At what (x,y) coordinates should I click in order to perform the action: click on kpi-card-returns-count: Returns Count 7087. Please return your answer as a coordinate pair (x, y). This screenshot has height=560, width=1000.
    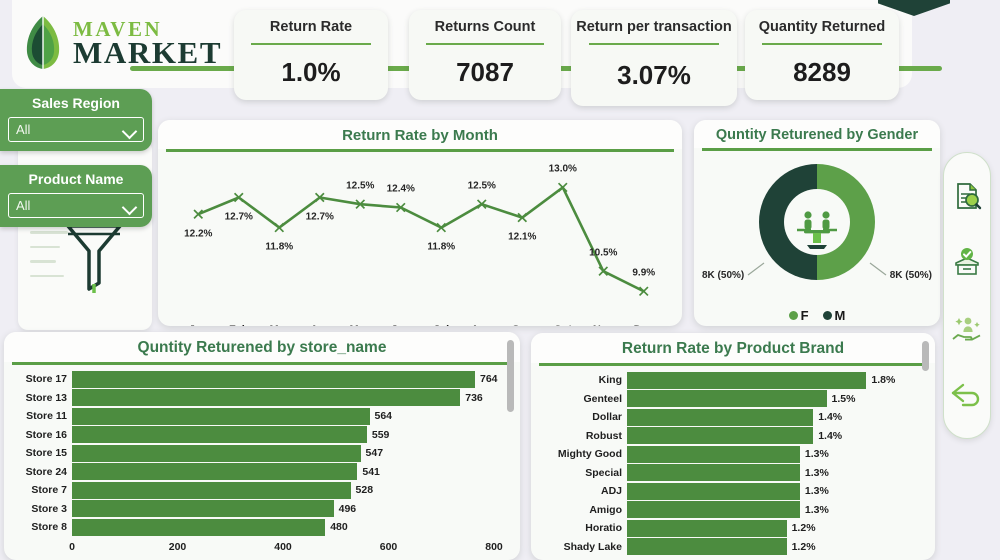
    Looking at the image, I should click on (485, 55).